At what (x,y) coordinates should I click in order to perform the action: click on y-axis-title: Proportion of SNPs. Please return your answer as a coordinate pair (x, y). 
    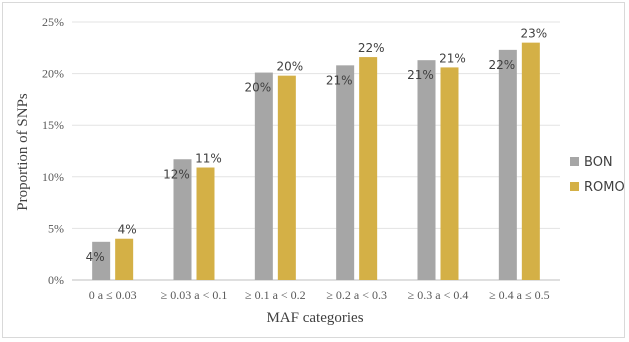
    Looking at the image, I should click on (23, 152).